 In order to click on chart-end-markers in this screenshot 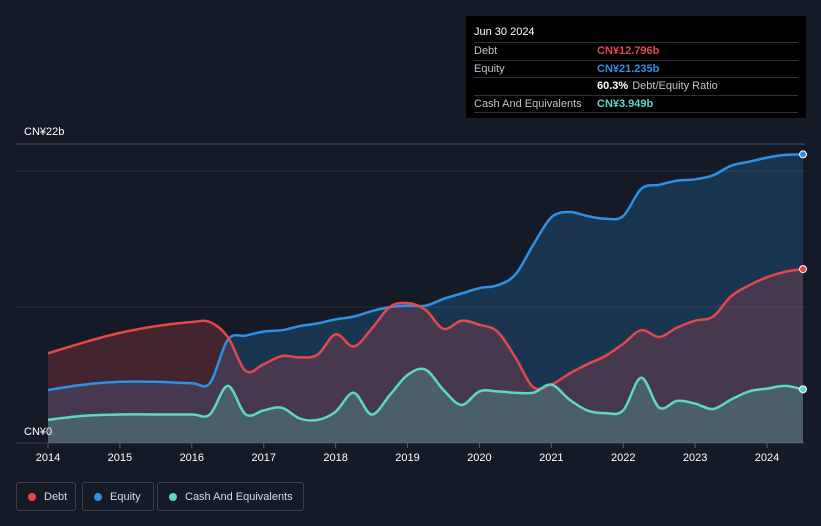, I will do `click(803, 272)`.